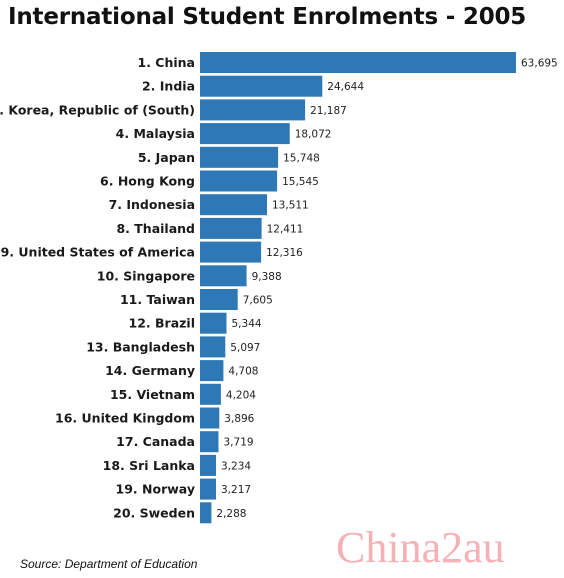  I want to click on category-label: 16. United Kingdom, so click(125, 418).